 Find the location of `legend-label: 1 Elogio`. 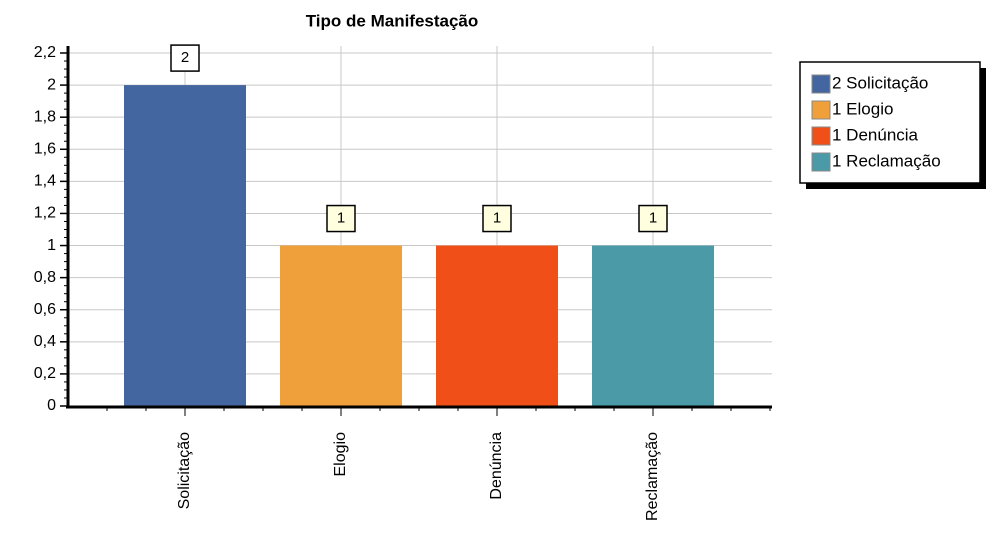

legend-label: 1 Elogio is located at coordinates (862, 108).